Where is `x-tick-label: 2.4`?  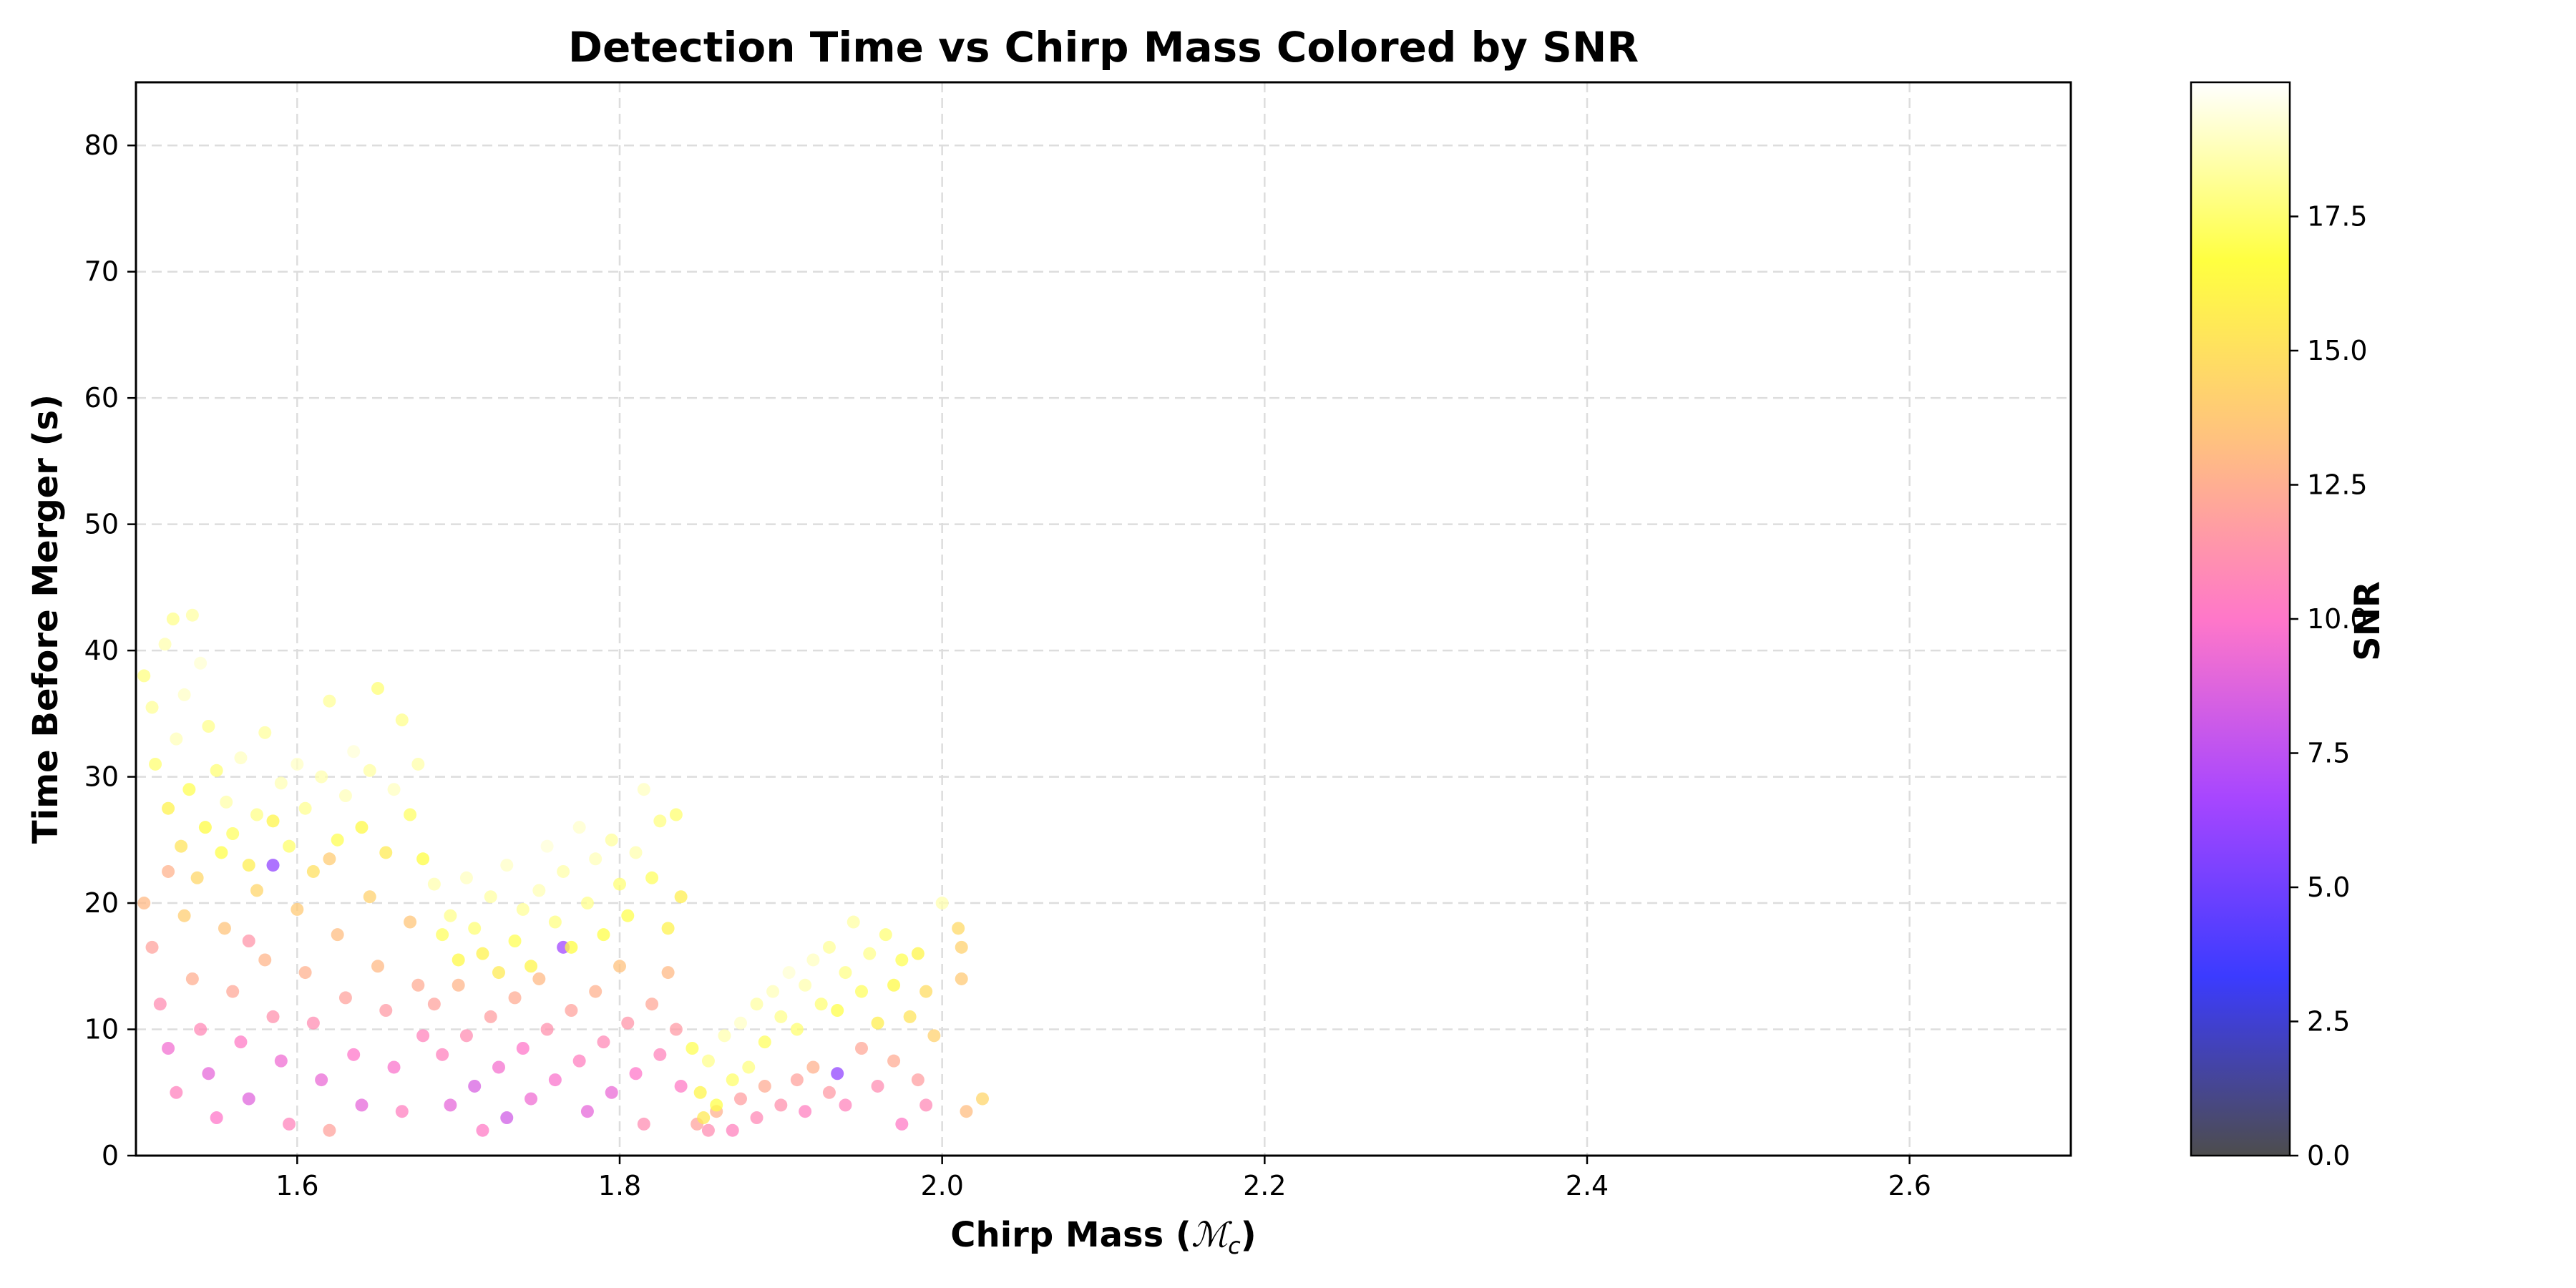
x-tick-label: 2.4 is located at coordinates (1587, 1185).